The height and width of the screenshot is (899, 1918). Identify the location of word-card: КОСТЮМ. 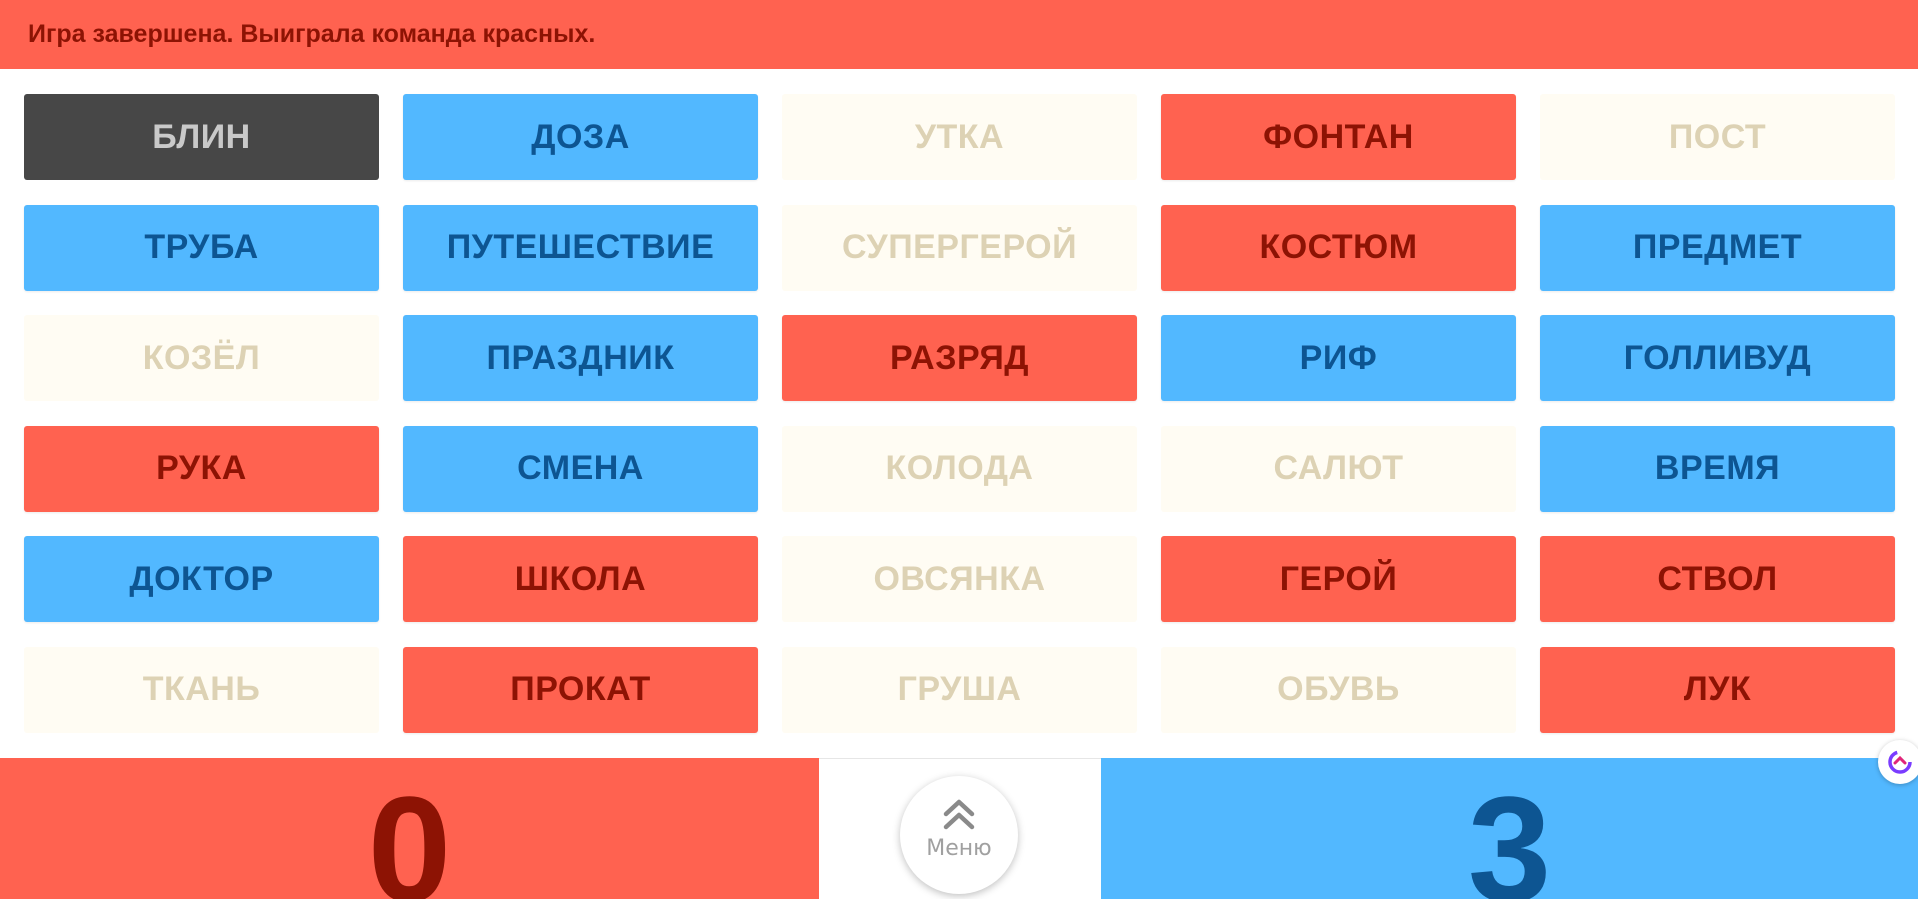
(1338, 247).